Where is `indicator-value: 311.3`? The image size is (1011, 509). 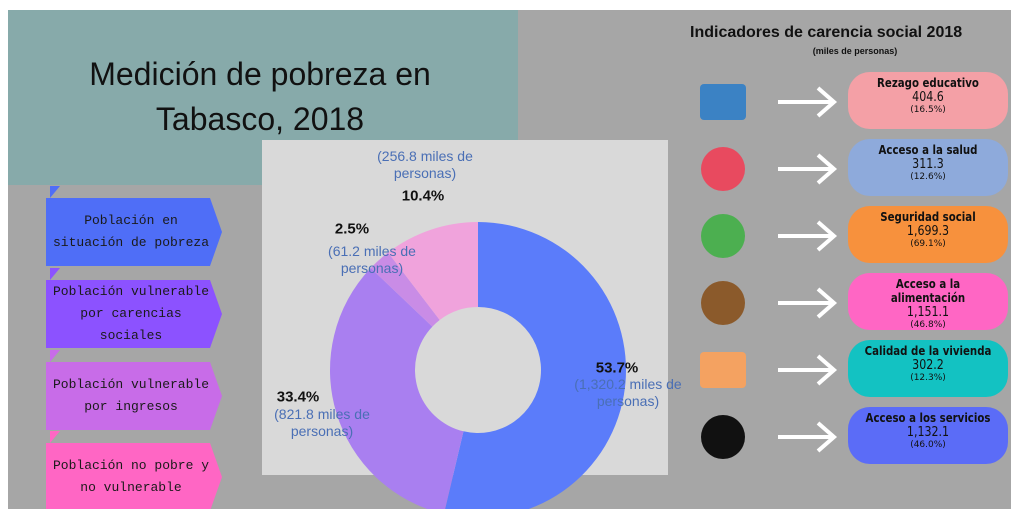 indicator-value: 311.3 is located at coordinates (928, 164).